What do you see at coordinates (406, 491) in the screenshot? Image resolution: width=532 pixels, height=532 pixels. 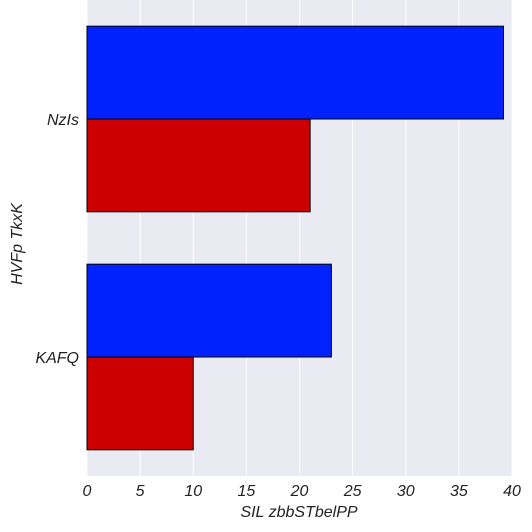 I see `x-tick-label: 30` at bounding box center [406, 491].